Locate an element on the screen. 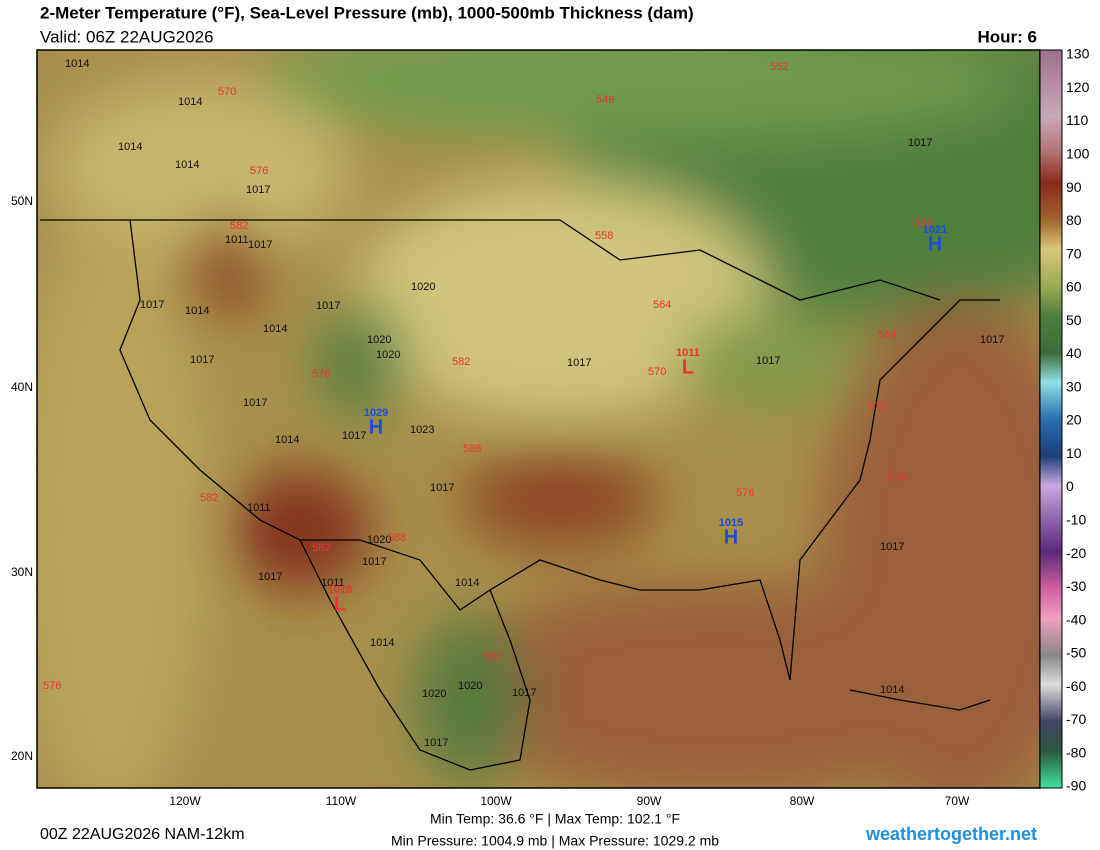  colorbar-label: -40 is located at coordinates (1076, 619).